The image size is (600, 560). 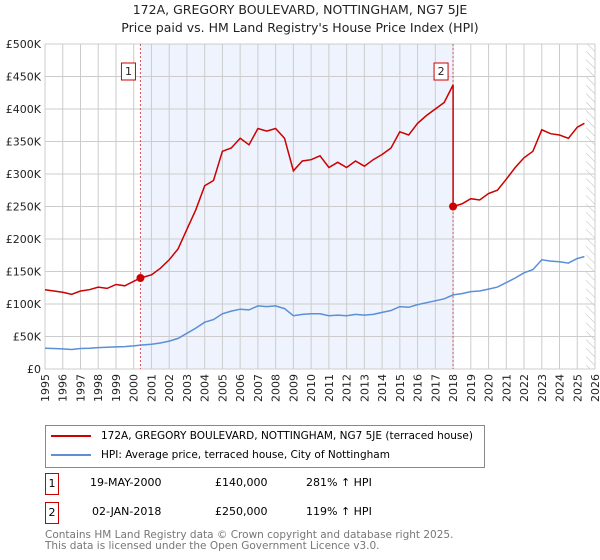 I want to click on sale-label: 2, so click(x=441, y=71).